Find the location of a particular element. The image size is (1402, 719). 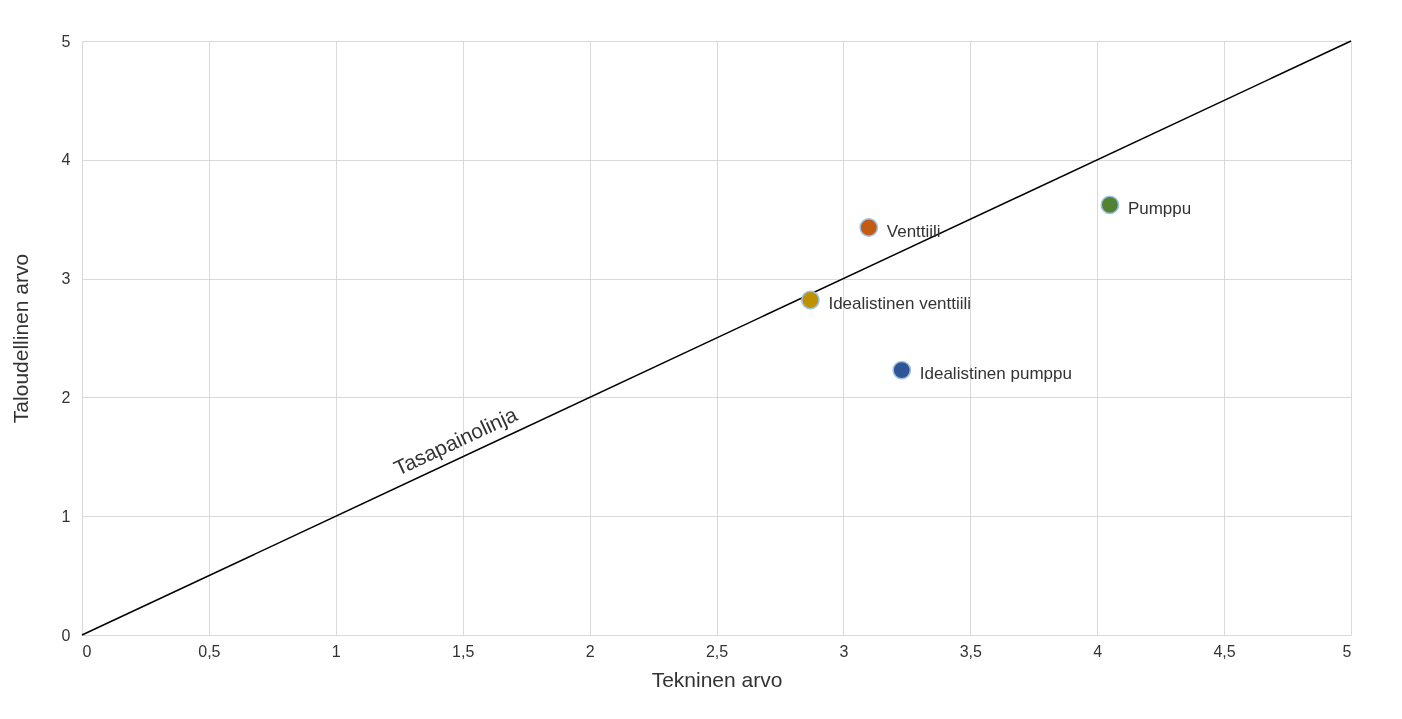

y-tick-label: 2 is located at coordinates (66, 397).